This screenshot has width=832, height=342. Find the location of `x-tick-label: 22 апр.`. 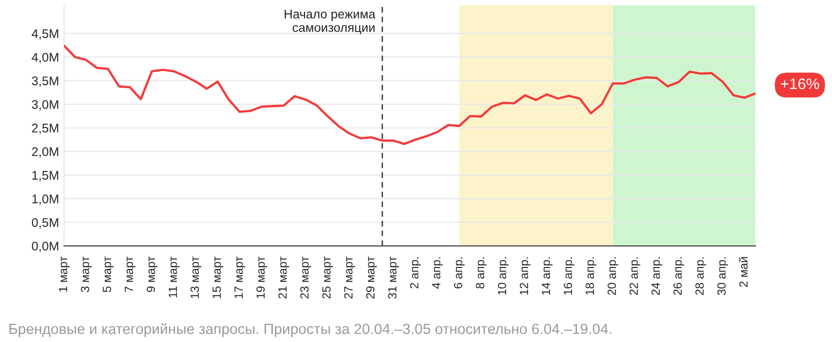

x-tick-label: 22 апр. is located at coordinates (635, 276).